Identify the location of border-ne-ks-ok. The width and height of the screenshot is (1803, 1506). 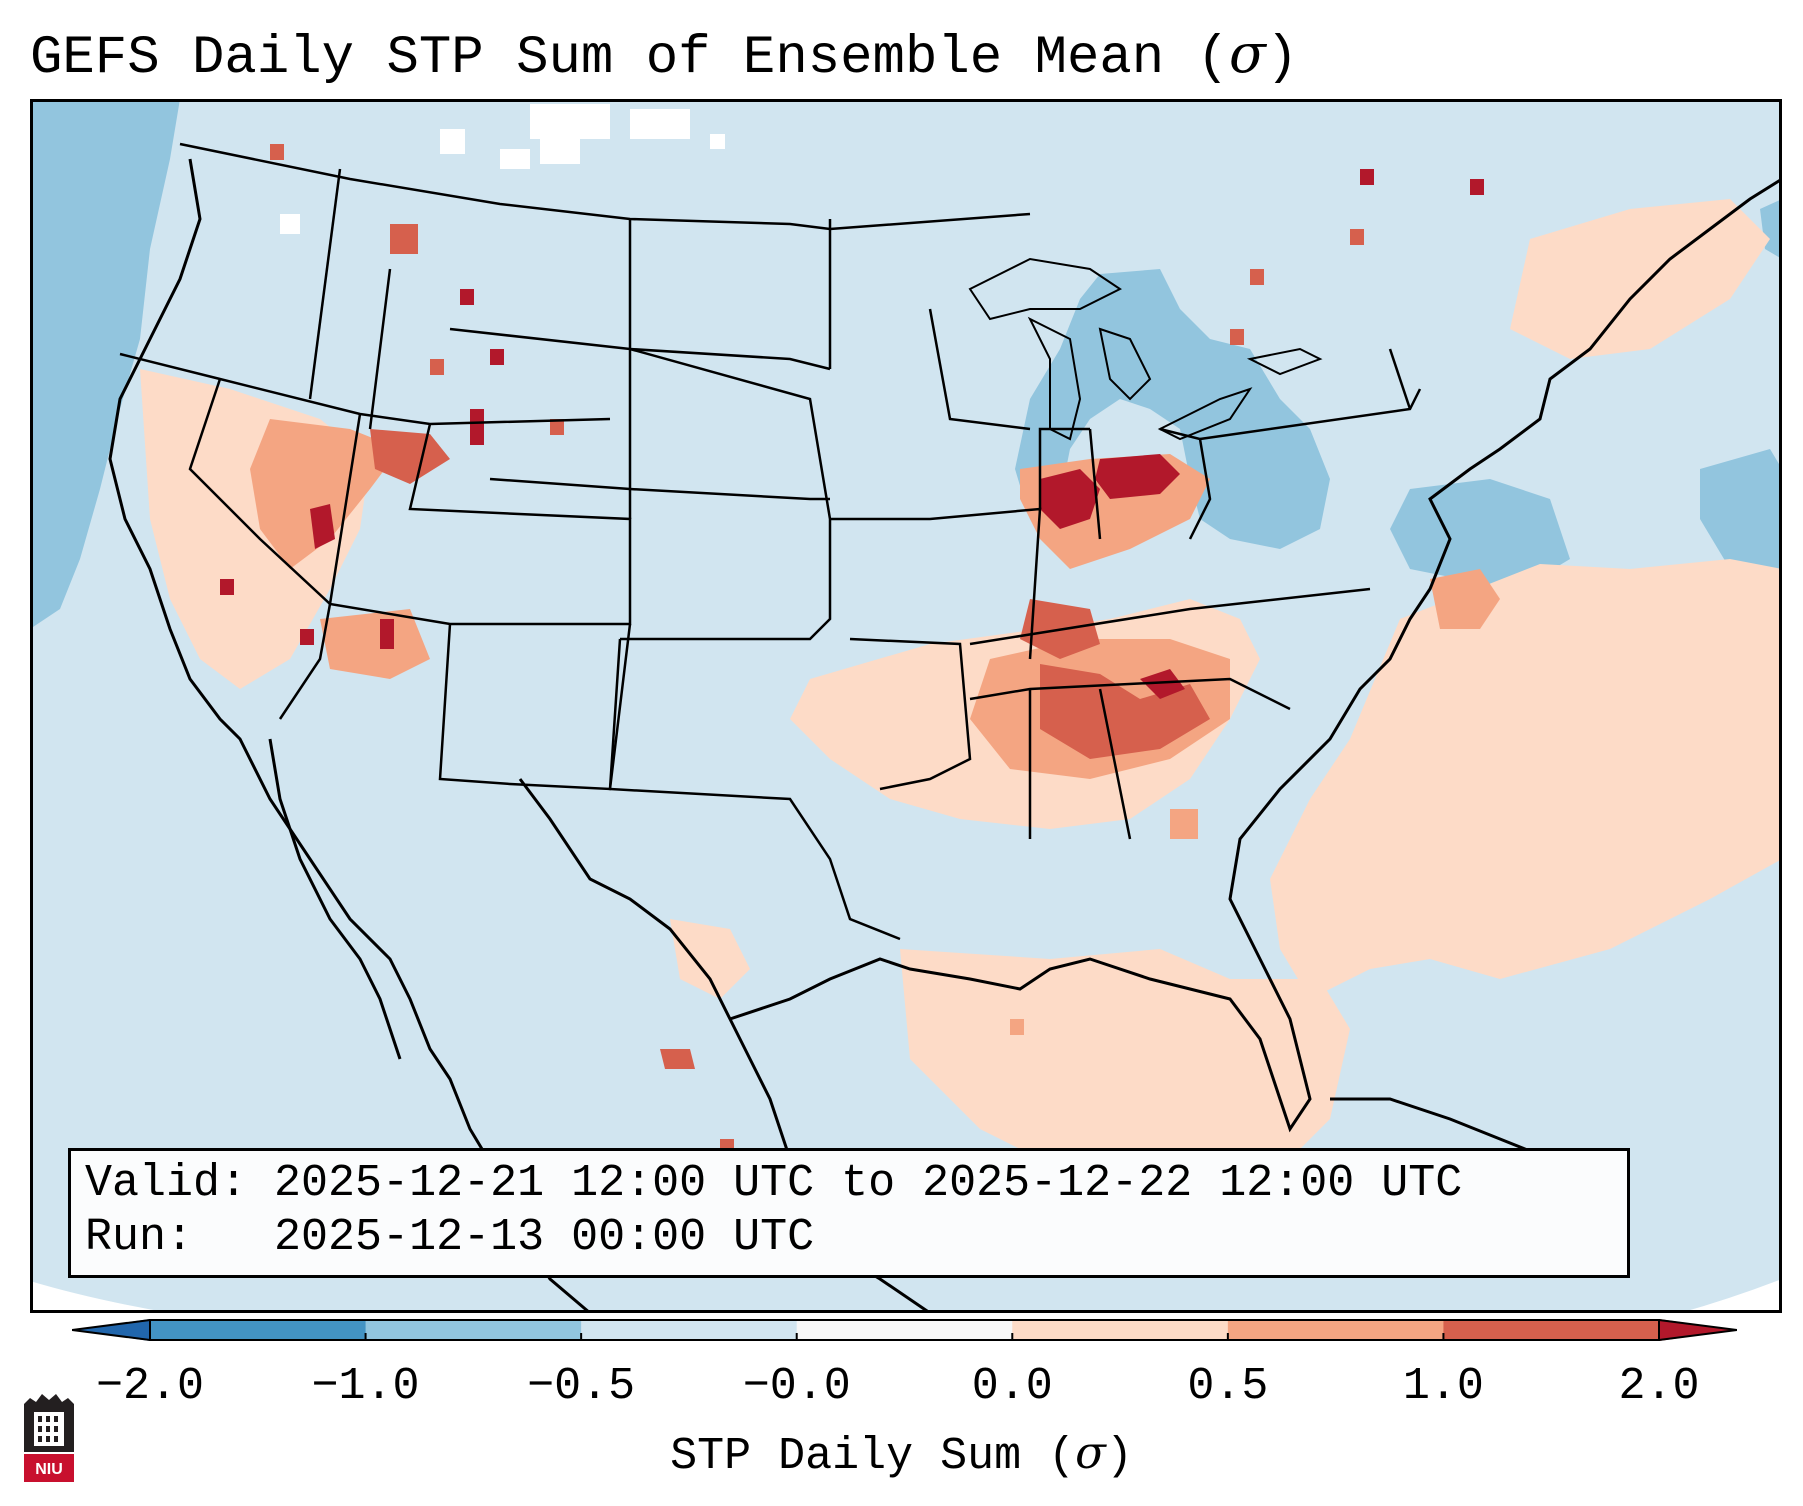
(726, 494).